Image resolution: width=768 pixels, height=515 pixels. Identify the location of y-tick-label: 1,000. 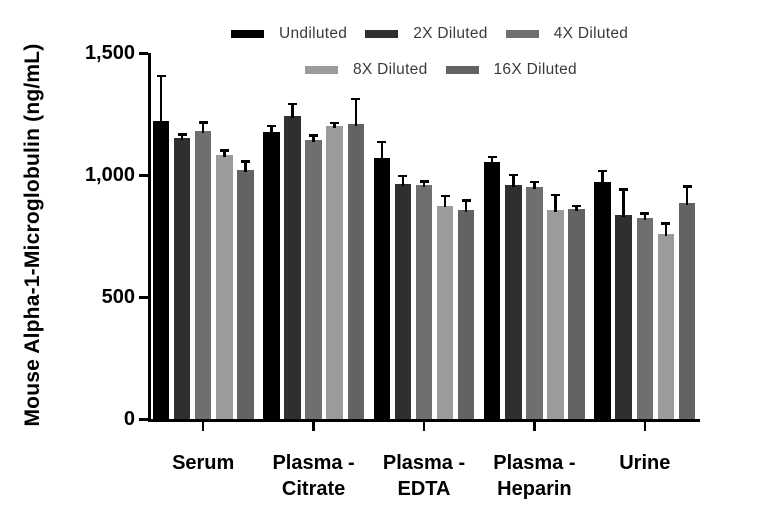
(109, 175).